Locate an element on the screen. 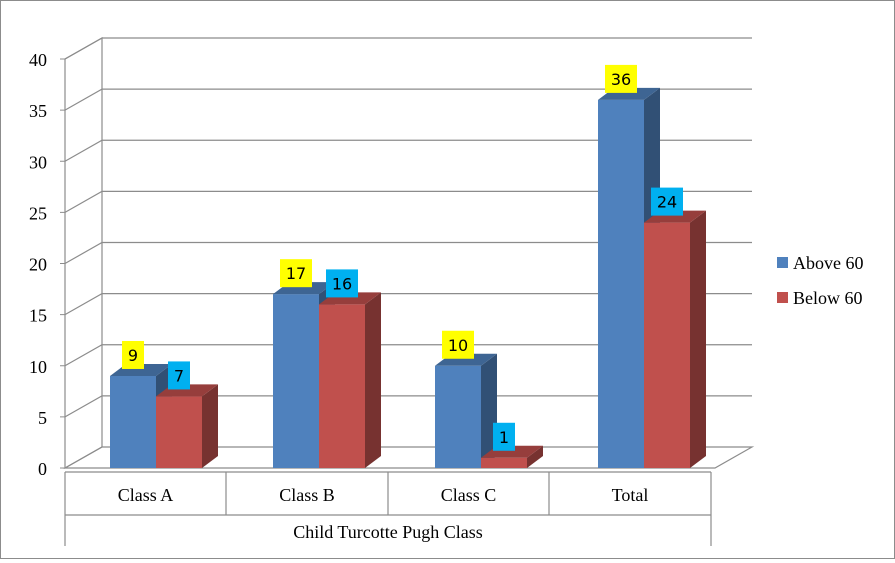  y-tick-label: 30 is located at coordinates (38, 162).